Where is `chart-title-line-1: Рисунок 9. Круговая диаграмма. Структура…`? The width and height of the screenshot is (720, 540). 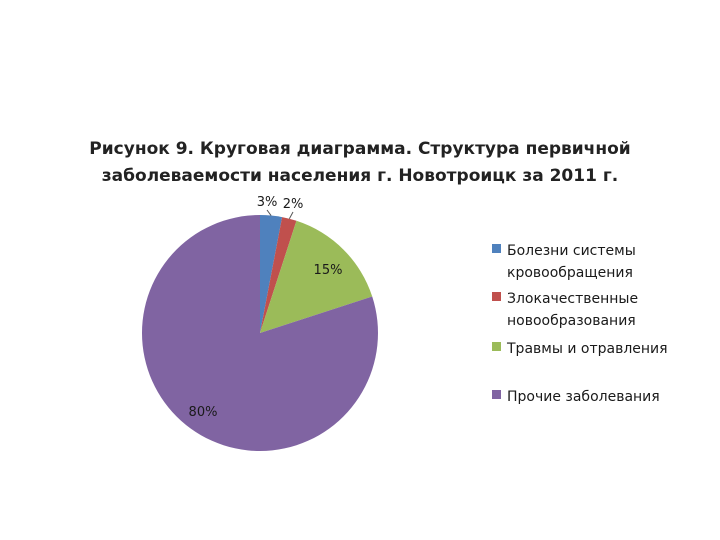 chart-title-line-1: Рисунок 9. Круговая диаграмма. Структура… is located at coordinates (360, 149).